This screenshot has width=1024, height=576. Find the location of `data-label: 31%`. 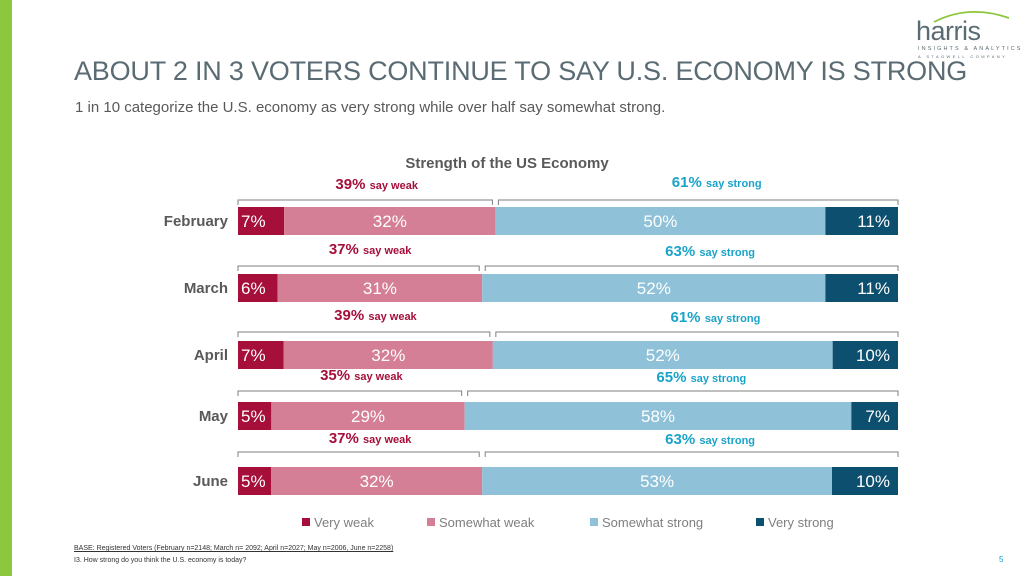

data-label: 31% is located at coordinates (380, 288).